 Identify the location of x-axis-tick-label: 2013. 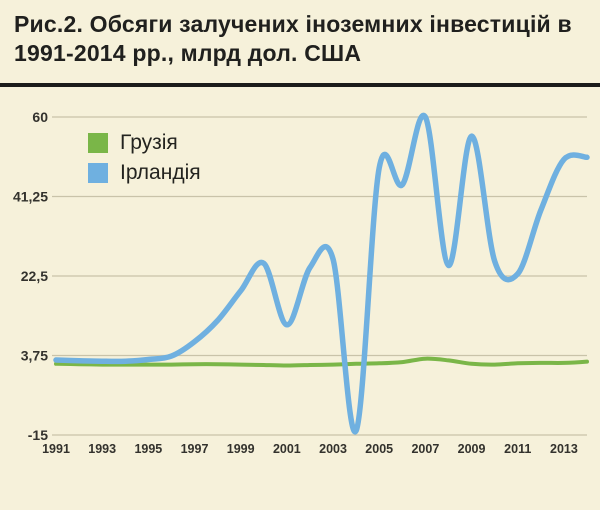
(564, 449).